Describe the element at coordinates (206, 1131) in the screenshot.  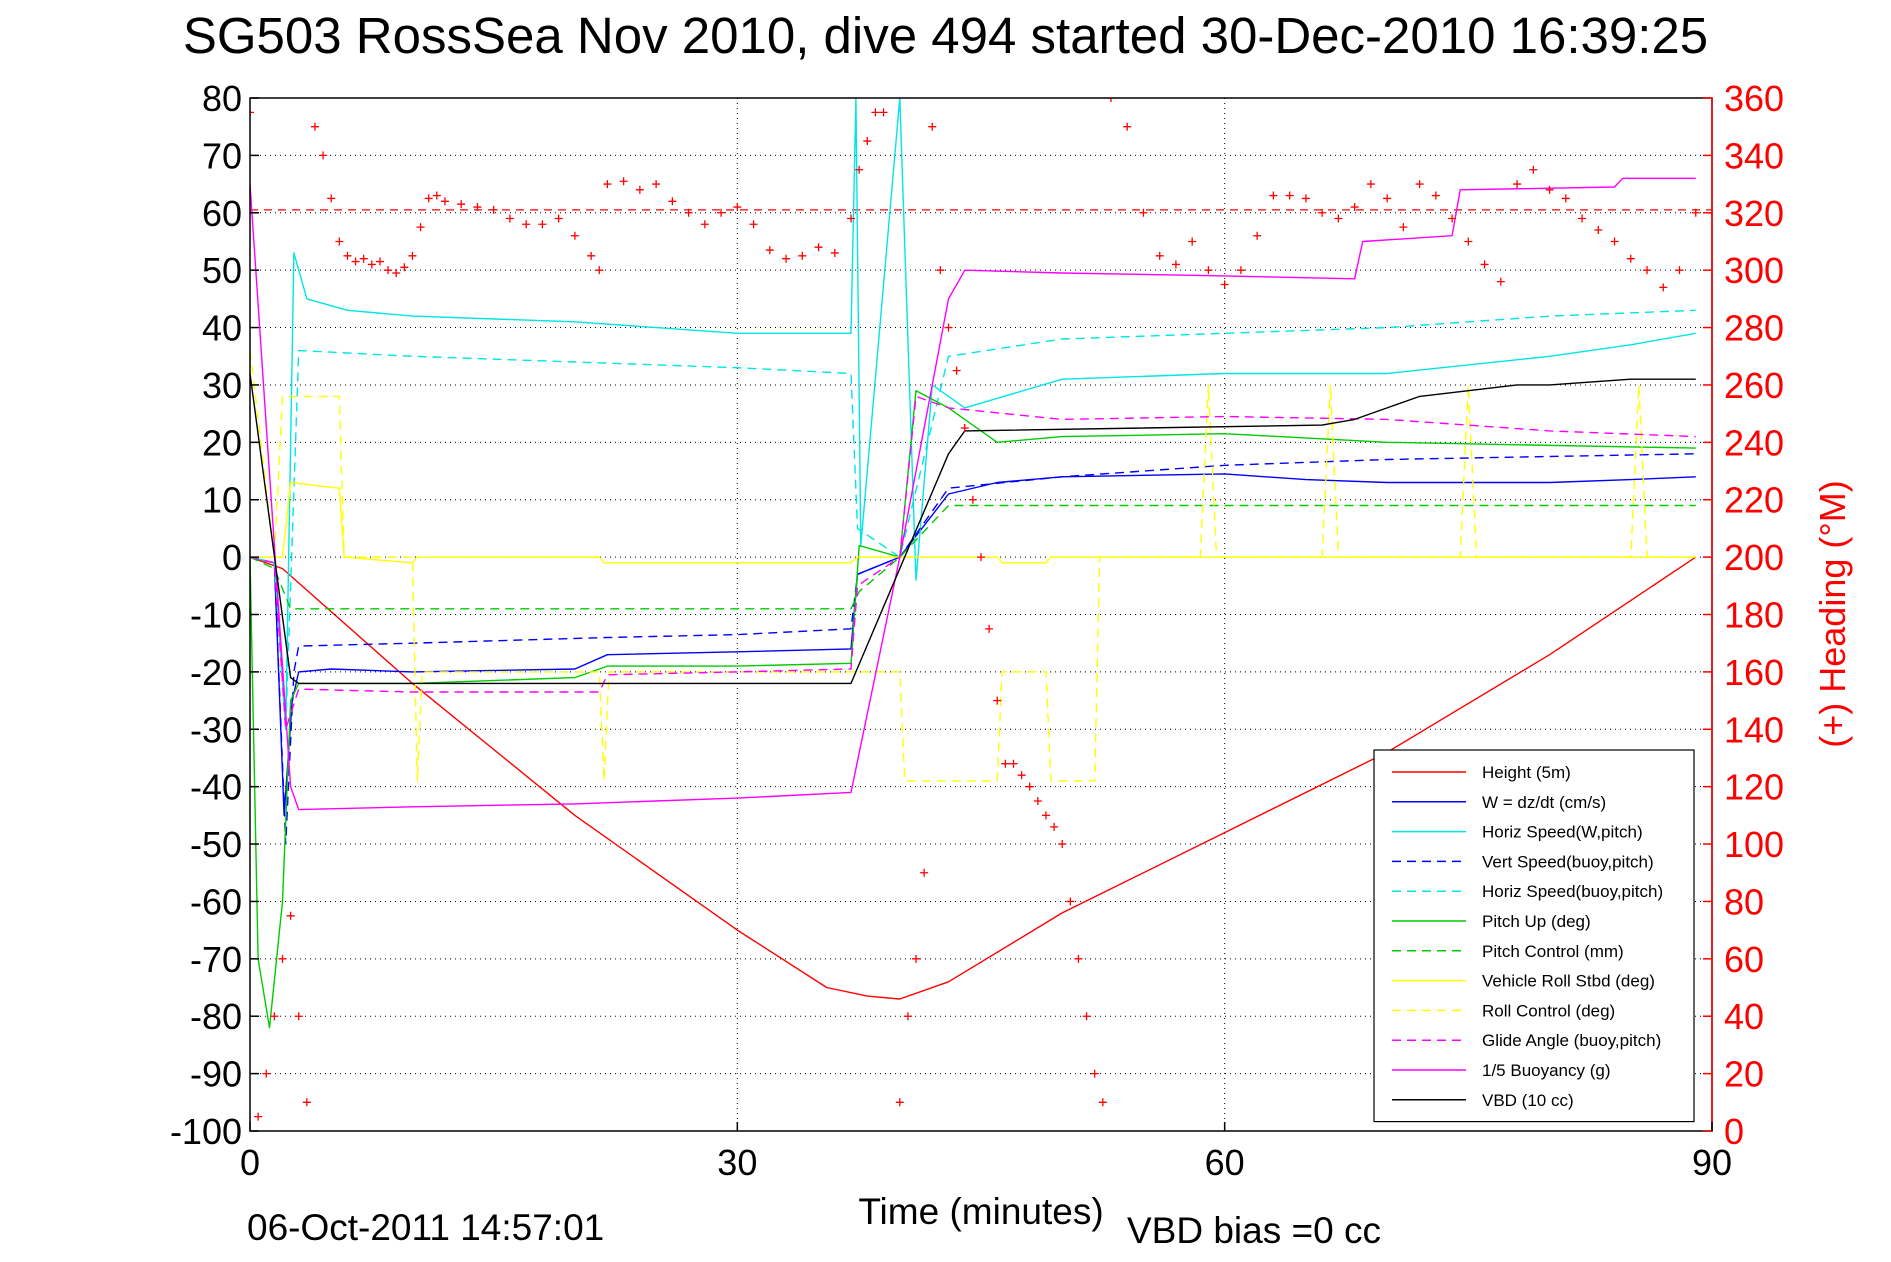
I see `left-tick-label: -100` at that location.